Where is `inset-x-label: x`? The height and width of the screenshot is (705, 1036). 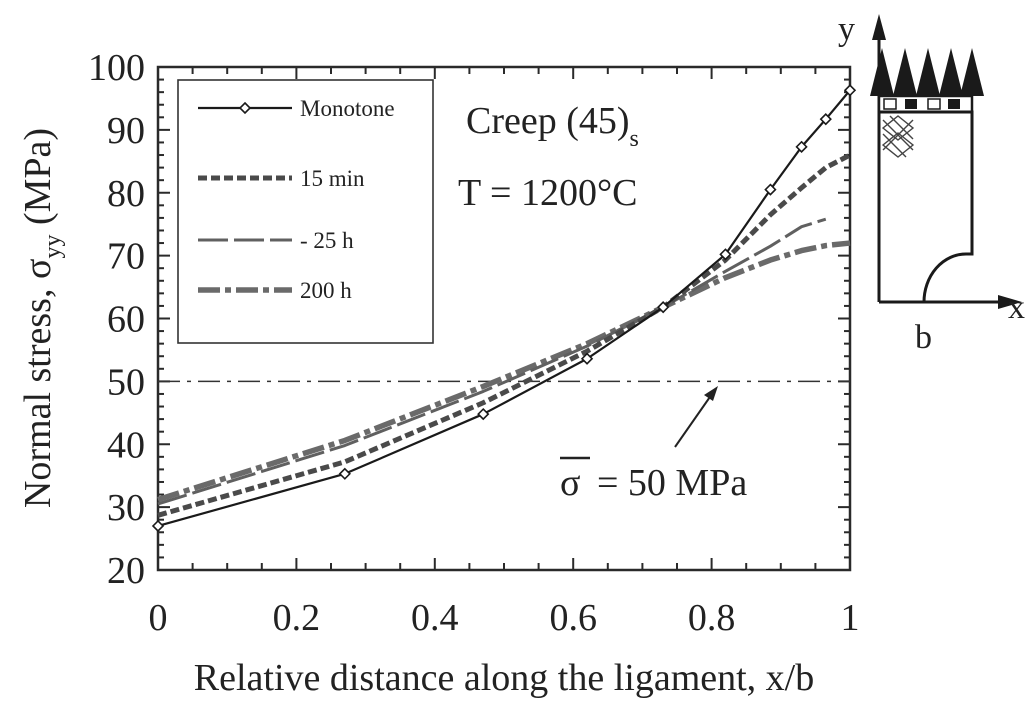
inset-x-label: x is located at coordinates (1016, 307).